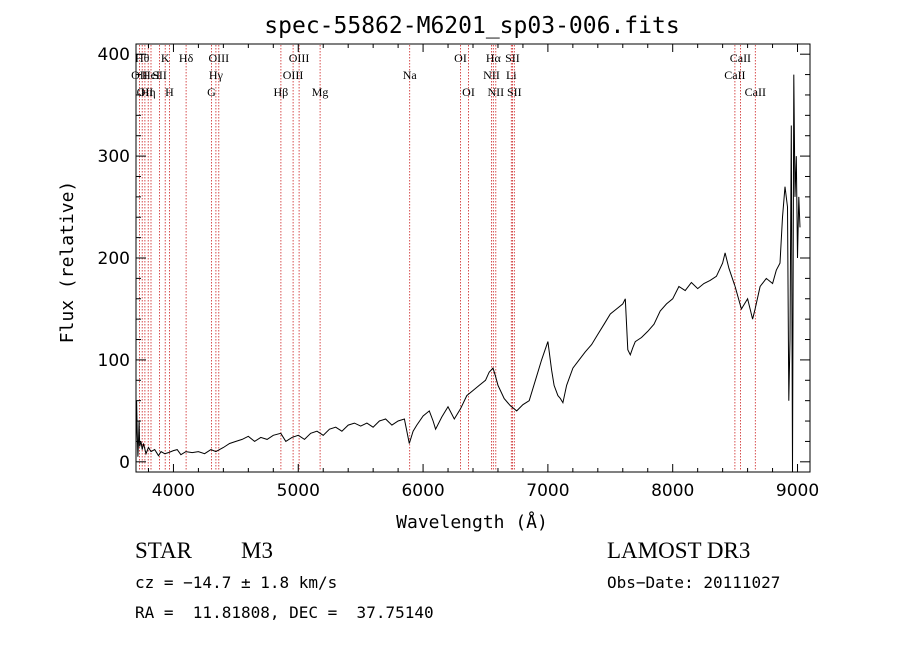  Describe the element at coordinates (472, 522) in the screenshot. I see `x-axis-label: Wavelength (Å)` at that location.